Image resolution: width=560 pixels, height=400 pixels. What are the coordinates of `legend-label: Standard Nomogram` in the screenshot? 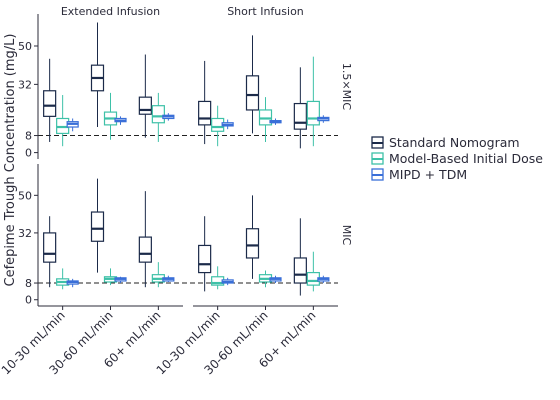 It's located at (454, 142).